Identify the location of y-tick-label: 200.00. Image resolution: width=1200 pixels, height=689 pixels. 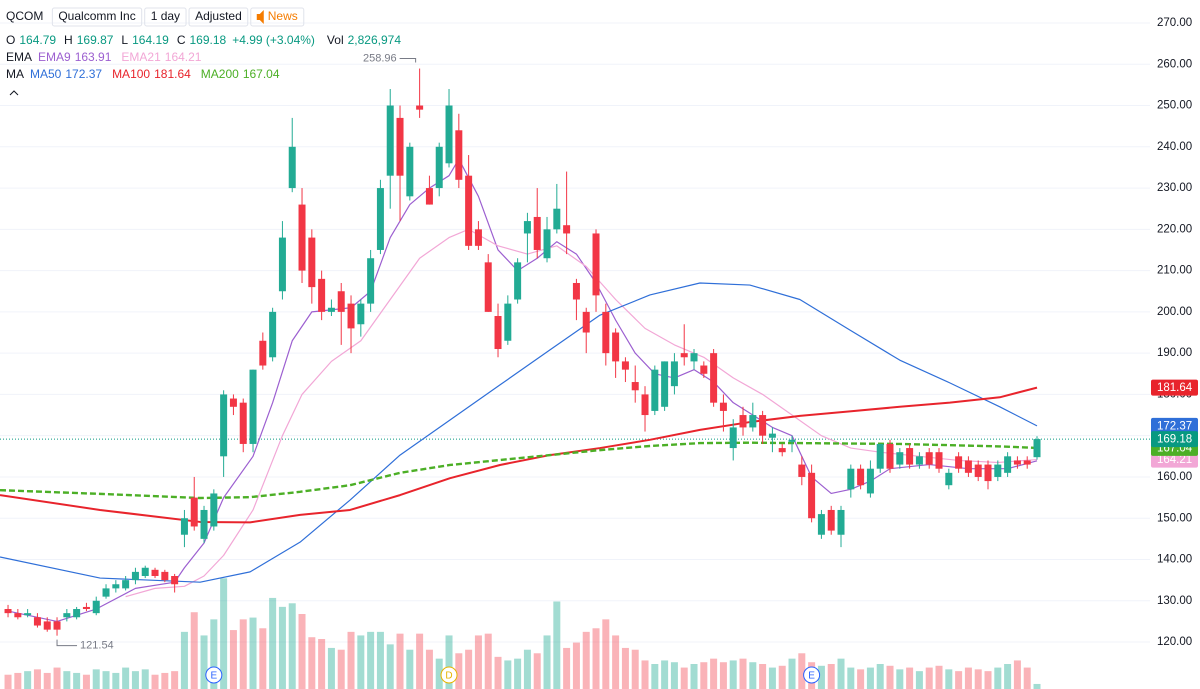
(1174, 312).